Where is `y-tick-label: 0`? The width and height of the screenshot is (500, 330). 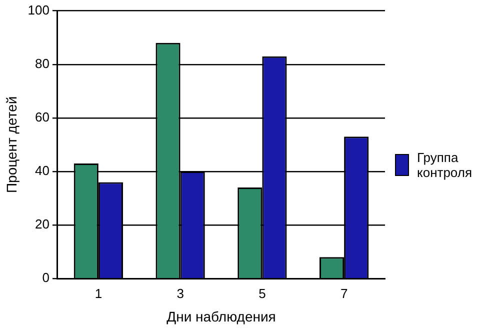 y-tick-label: 0 is located at coordinates (46, 278).